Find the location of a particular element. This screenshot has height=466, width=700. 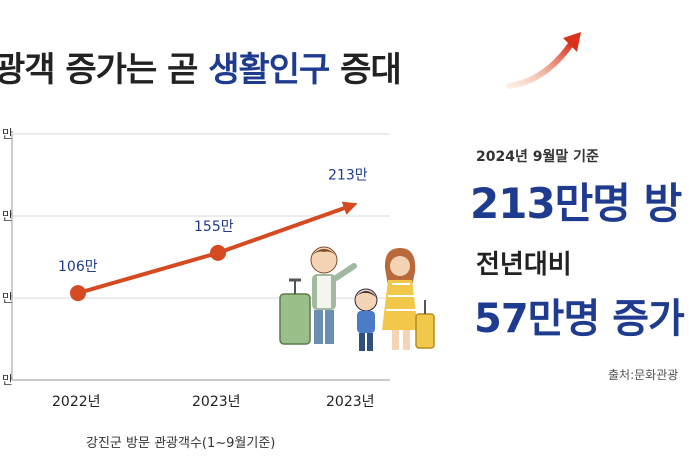

trend-up-arrow-icon is located at coordinates (543, 60).